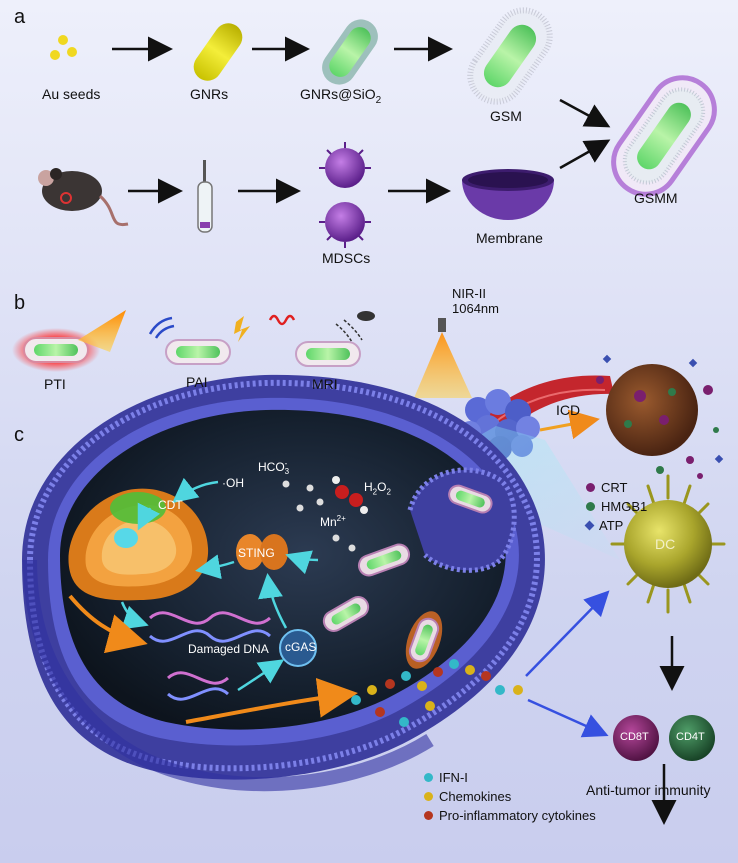 The width and height of the screenshot is (738, 863). Describe the element at coordinates (660, 416) in the screenshot. I see `icd-dying-cell` at that location.